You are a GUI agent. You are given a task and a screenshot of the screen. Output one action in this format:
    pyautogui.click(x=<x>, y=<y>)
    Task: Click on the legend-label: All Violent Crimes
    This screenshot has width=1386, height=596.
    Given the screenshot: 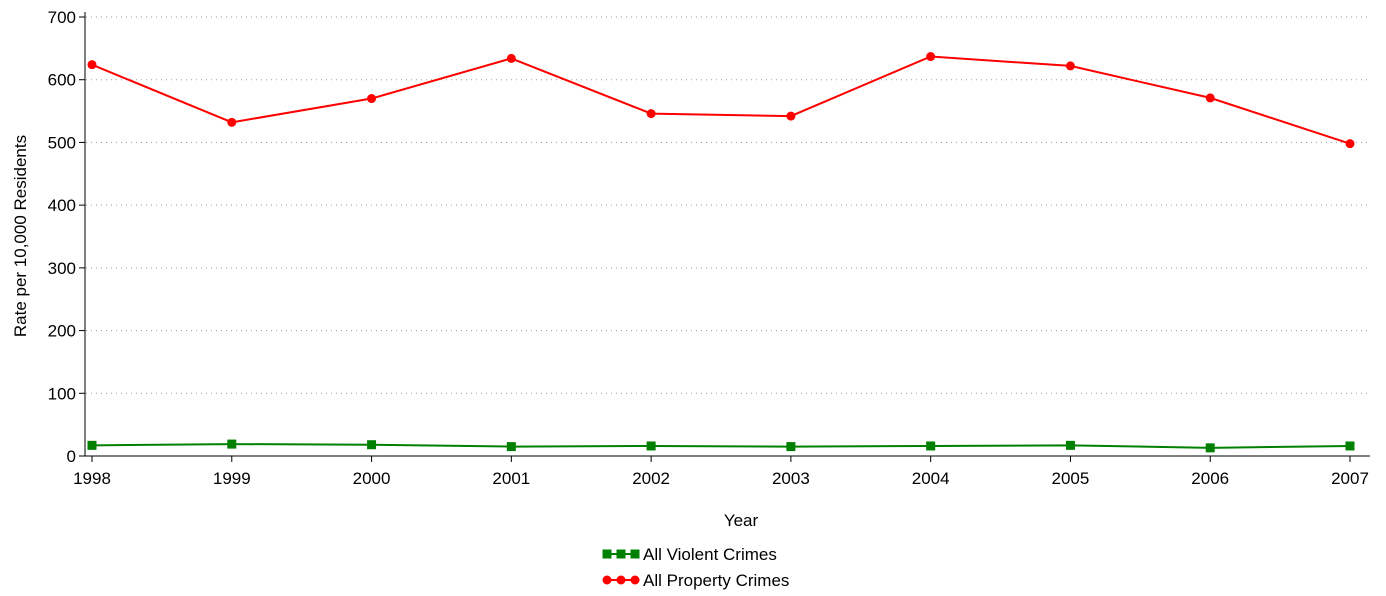 What is the action you would take?
    pyautogui.click(x=710, y=554)
    